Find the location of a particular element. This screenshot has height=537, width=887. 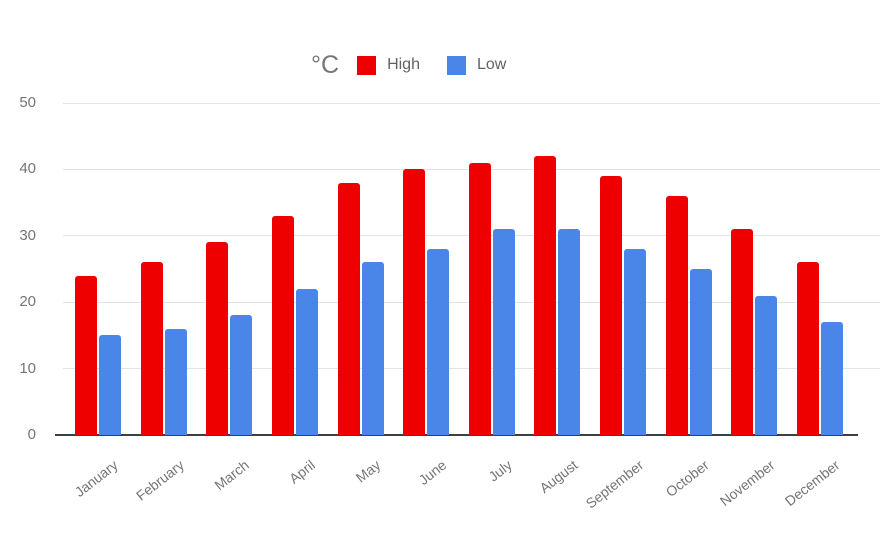

bar-low-may is located at coordinates (372, 348).